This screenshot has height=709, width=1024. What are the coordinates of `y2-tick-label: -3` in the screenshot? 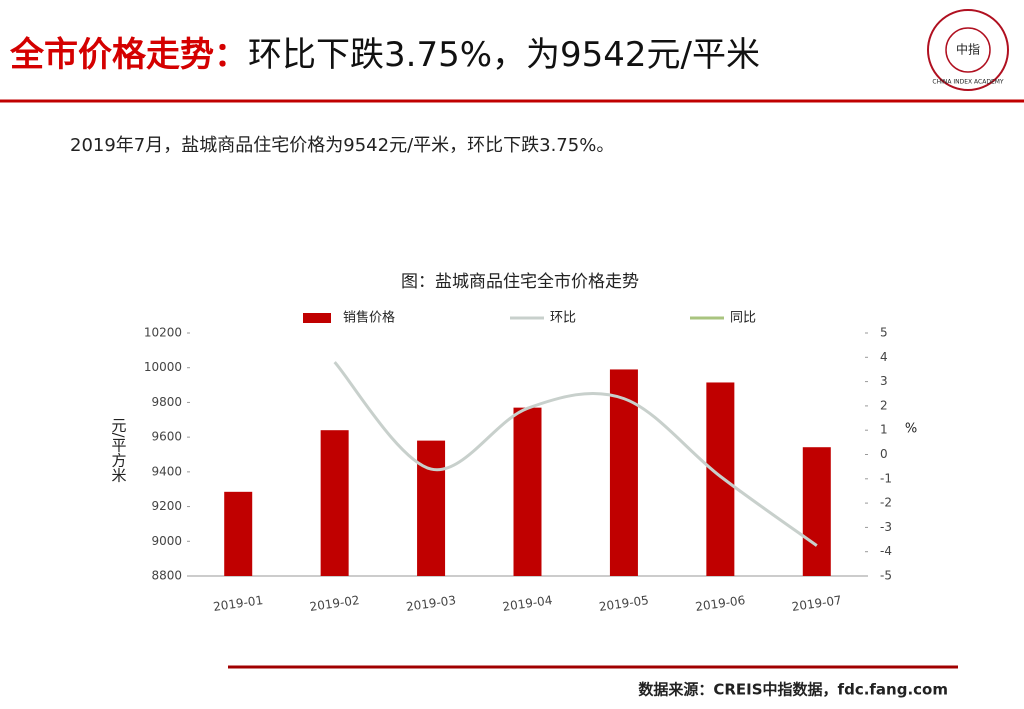 It's located at (886, 527).